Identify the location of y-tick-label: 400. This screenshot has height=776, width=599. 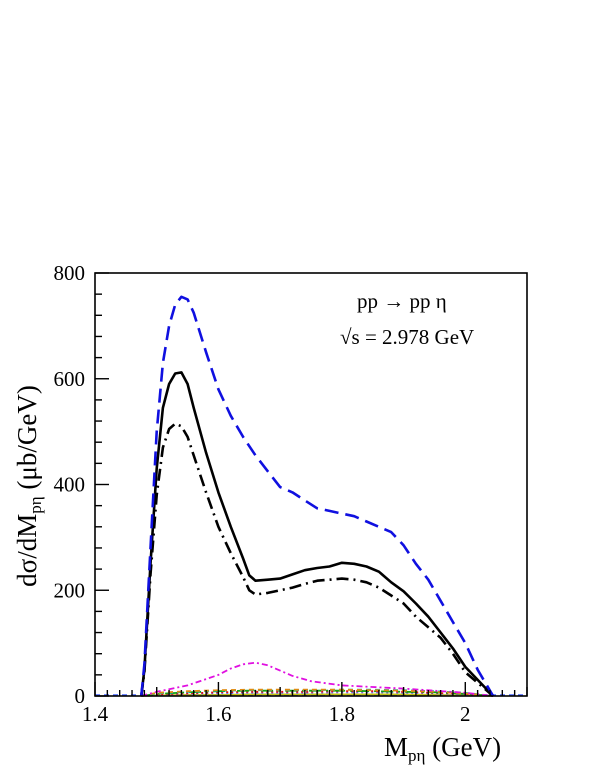
(70, 485).